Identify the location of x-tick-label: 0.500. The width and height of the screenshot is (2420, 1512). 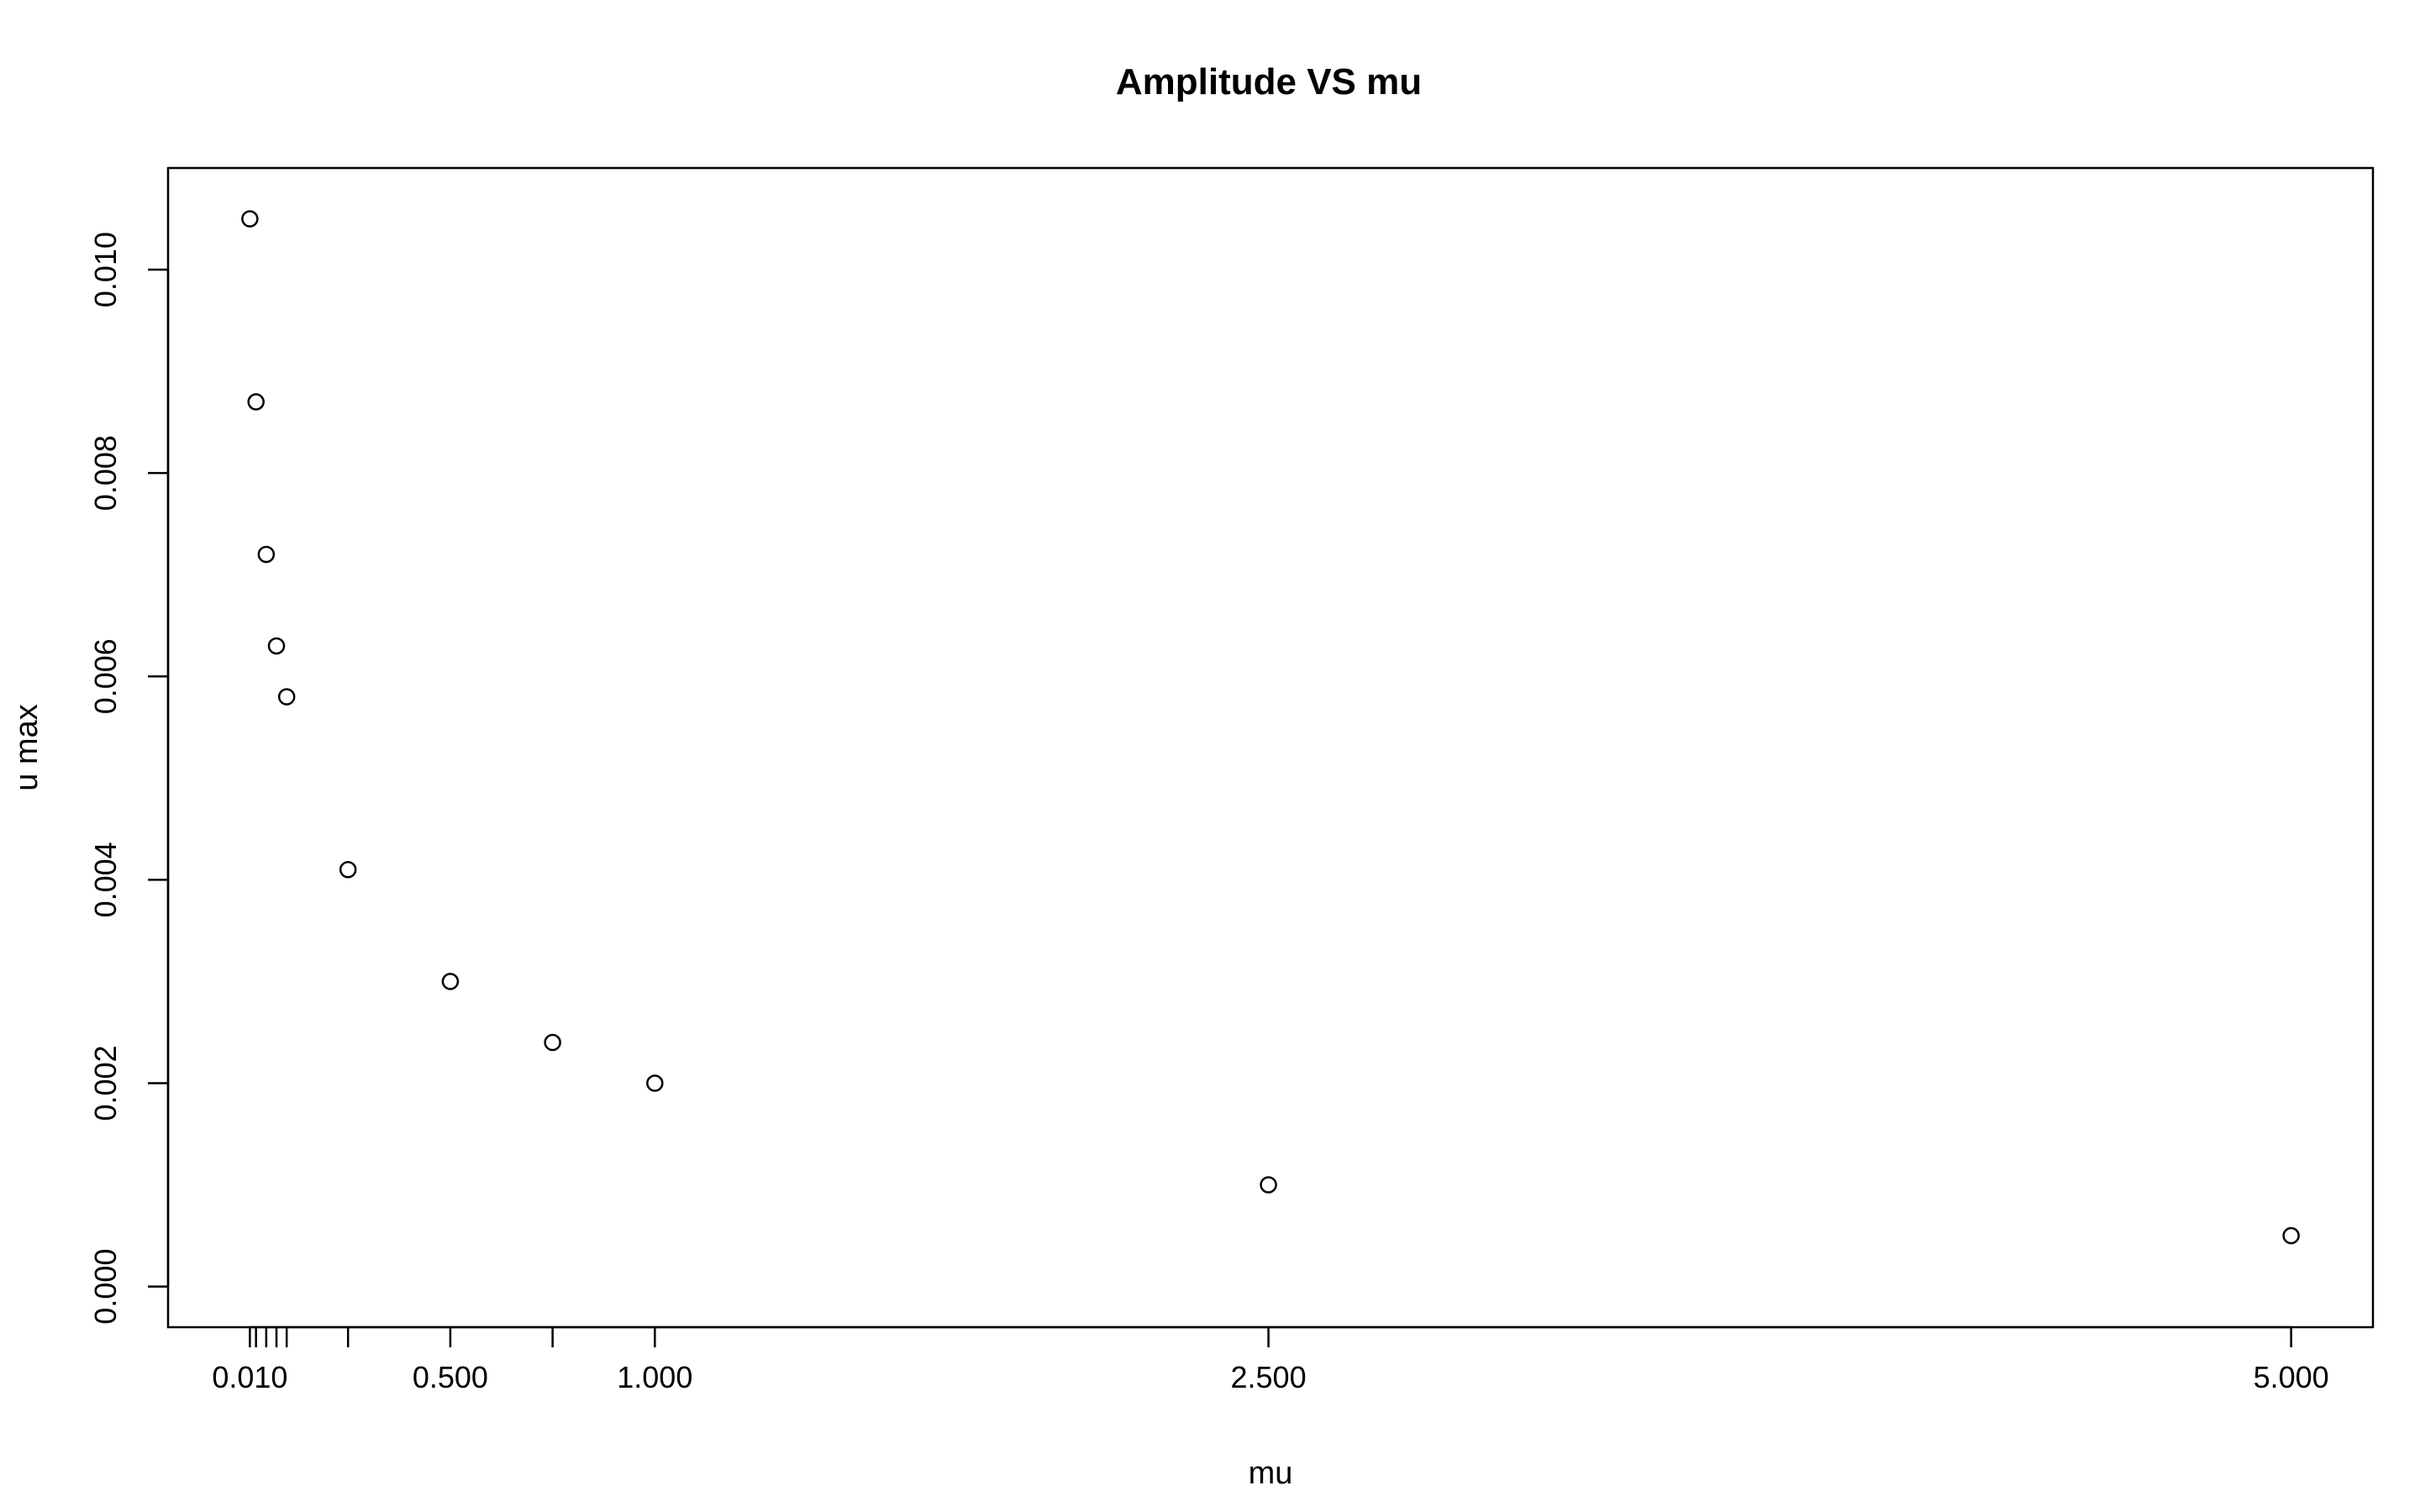
(450, 1377).